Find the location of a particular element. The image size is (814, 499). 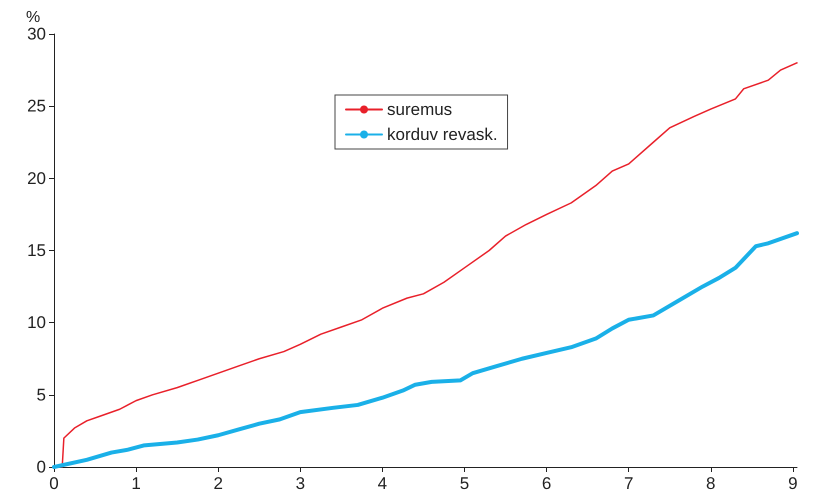

x-tick-label: 0 is located at coordinates (54, 483).